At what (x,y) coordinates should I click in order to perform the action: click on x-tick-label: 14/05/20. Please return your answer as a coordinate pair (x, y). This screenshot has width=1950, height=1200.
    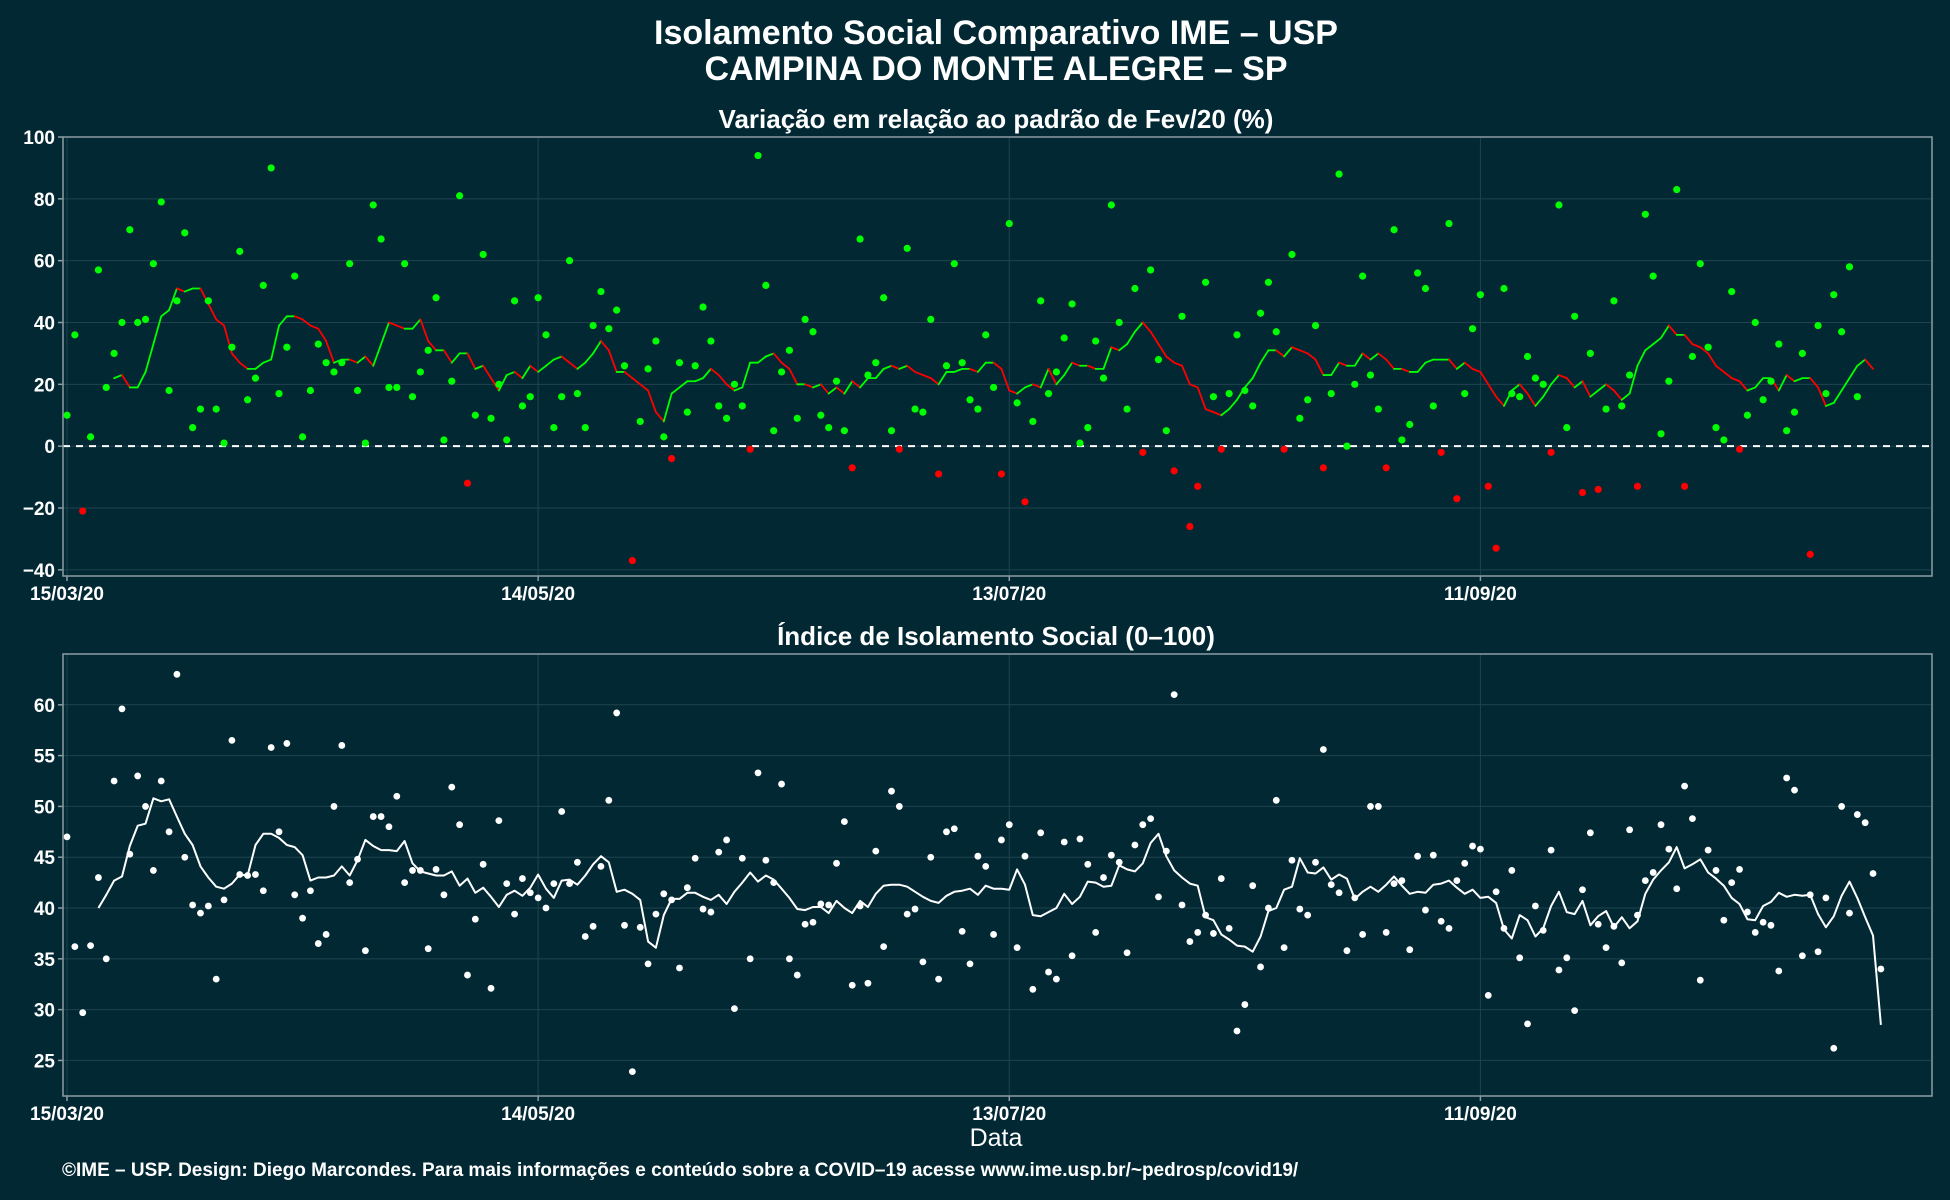
    Looking at the image, I should click on (538, 594).